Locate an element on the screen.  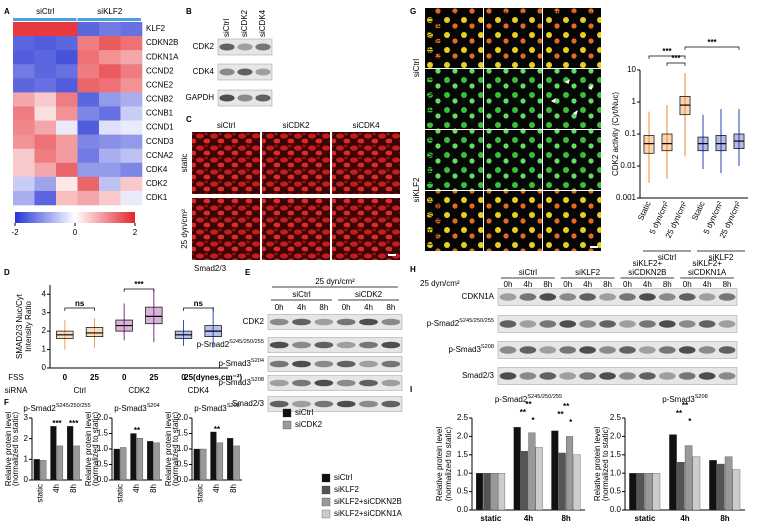
x-tick-label: Static is located at coordinates (644, 211).